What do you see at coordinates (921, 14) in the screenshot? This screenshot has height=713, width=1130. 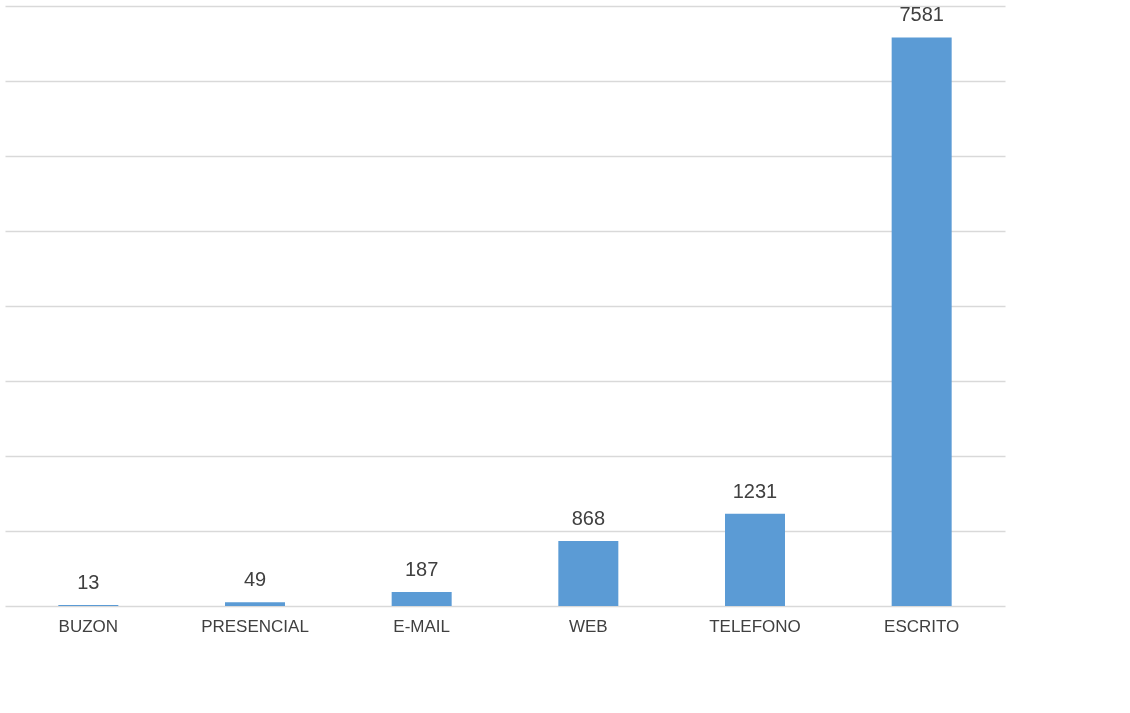 I see `data-label: 7581` at bounding box center [921, 14].